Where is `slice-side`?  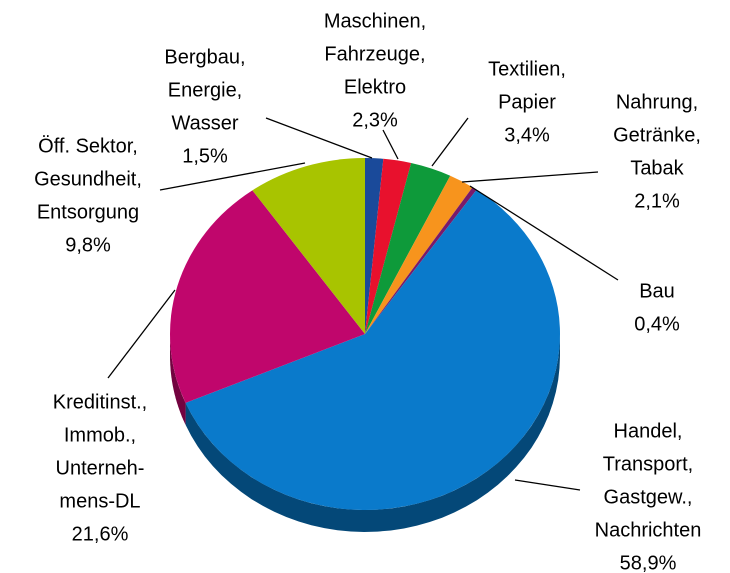
slice-side is located at coordinates (178, 379).